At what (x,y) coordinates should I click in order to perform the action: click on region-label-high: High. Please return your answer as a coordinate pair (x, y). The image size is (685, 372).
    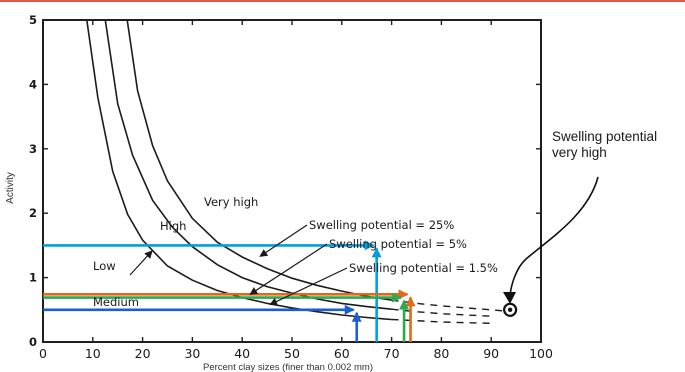
    Looking at the image, I should click on (173, 226).